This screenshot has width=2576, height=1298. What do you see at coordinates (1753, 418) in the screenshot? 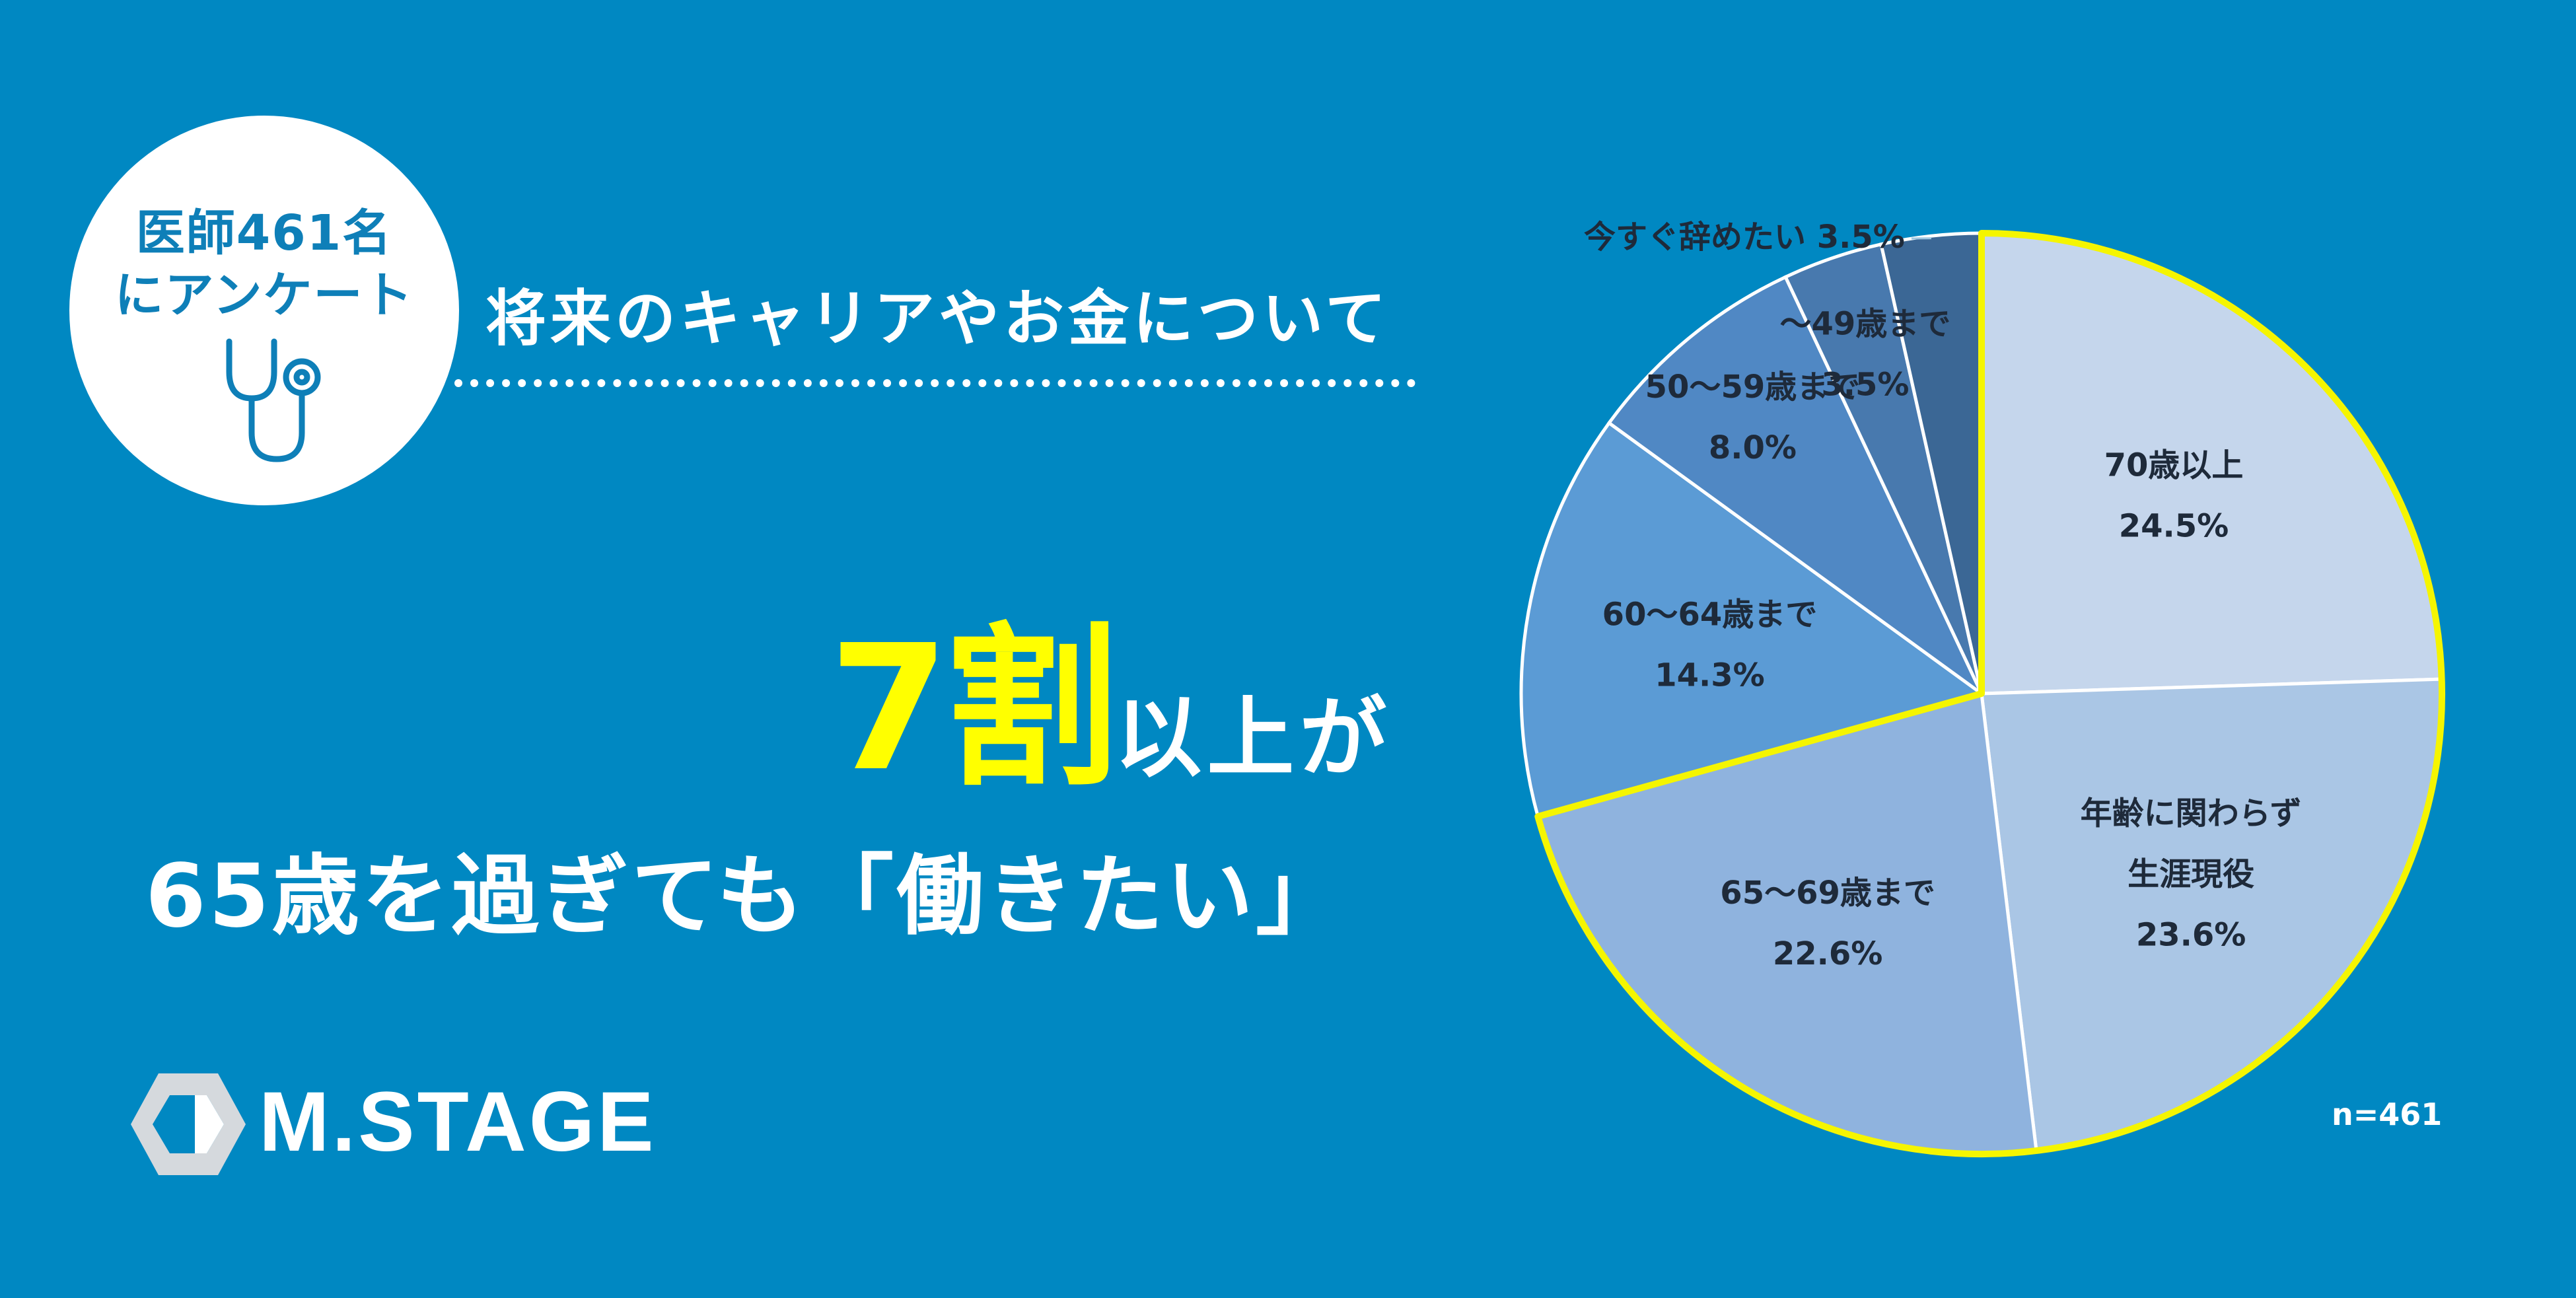
I see `slice-label-4: 50〜59歳まで 8.0%` at bounding box center [1753, 418].